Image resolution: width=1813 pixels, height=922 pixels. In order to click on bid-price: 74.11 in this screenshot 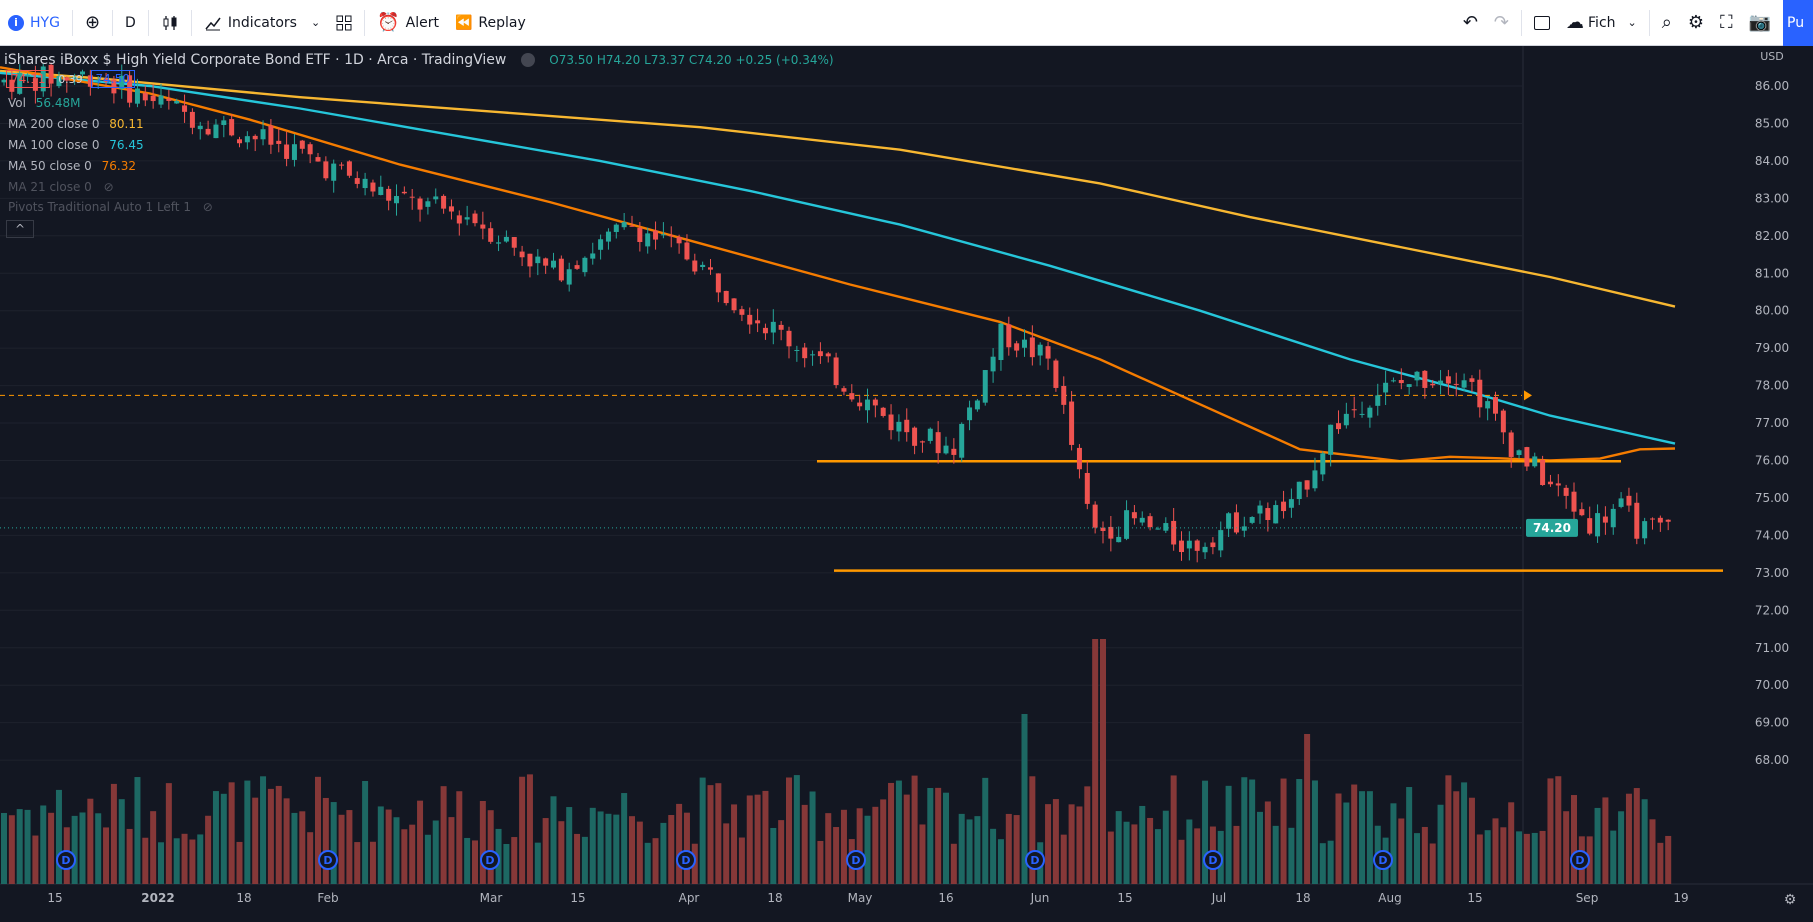, I will do `click(28, 79)`.